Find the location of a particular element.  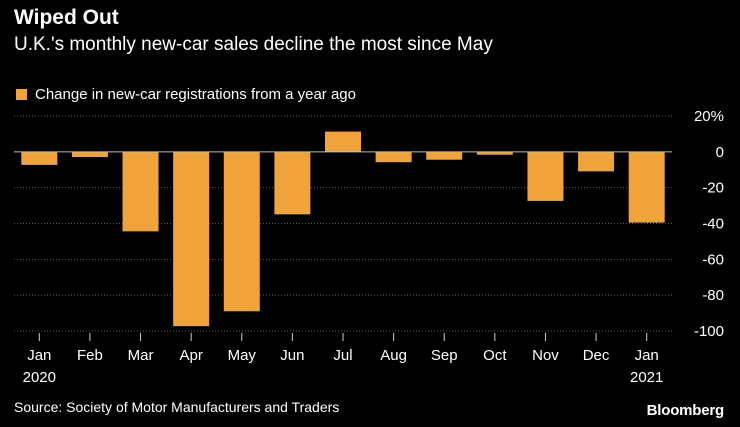

x-tick-label: Jul is located at coordinates (342, 355).